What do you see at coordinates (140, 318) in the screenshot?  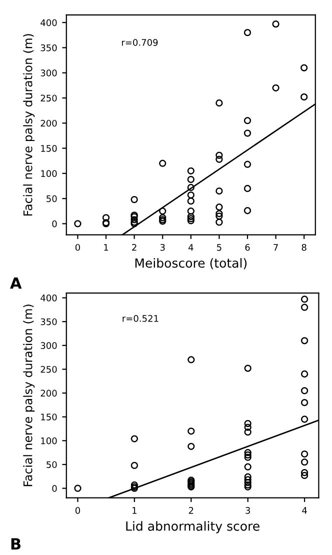 I see `annotation: r=0.521` at bounding box center [140, 318].